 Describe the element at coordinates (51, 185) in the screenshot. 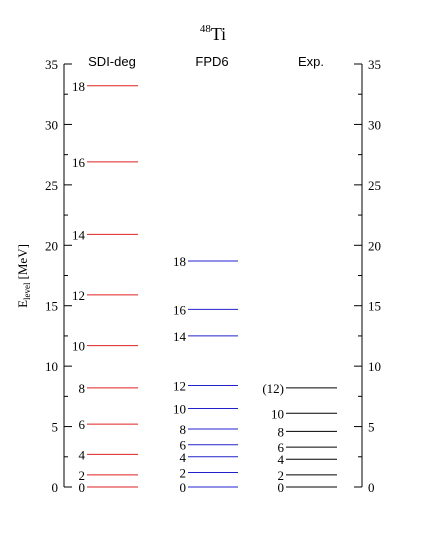

I see `left-tick-label: 25` at that location.